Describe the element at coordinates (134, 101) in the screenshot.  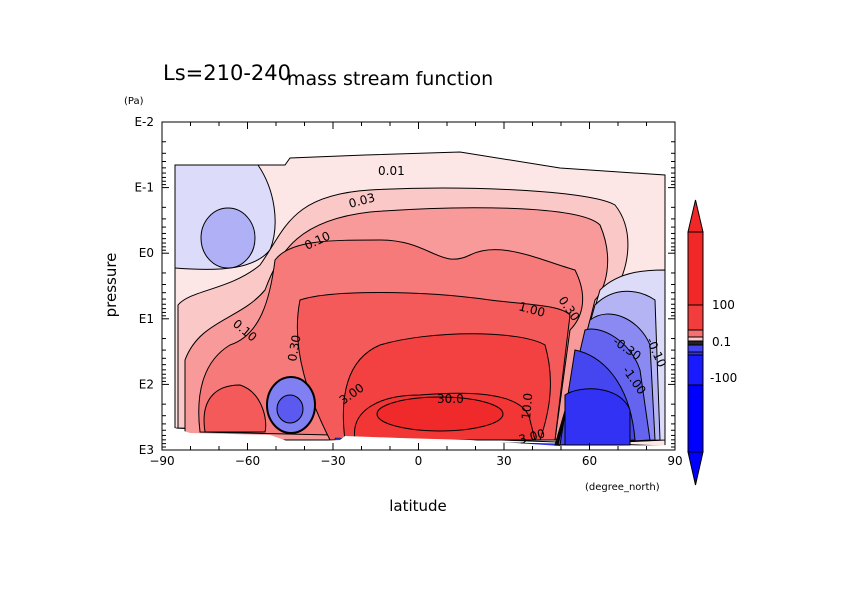
I see `y-unit: (Pa)` at that location.